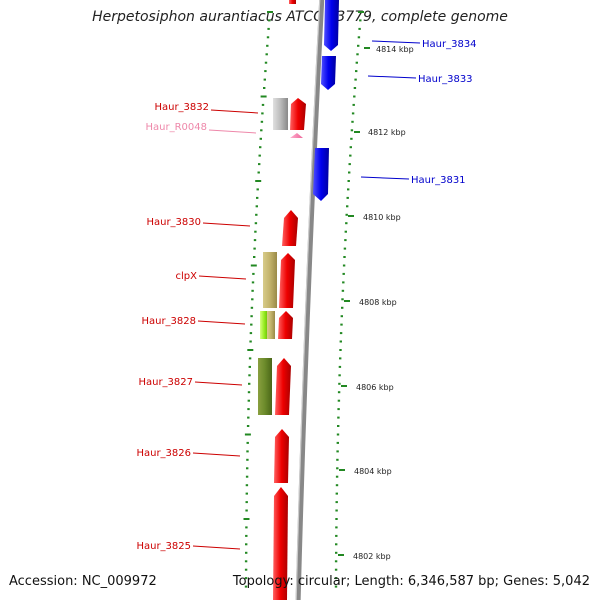 Image resolution: width=600 pixels, height=600 pixels. What do you see at coordinates (173, 222) in the screenshot?
I see `gene-label-haur-3830: Haur_3830` at bounding box center [173, 222].